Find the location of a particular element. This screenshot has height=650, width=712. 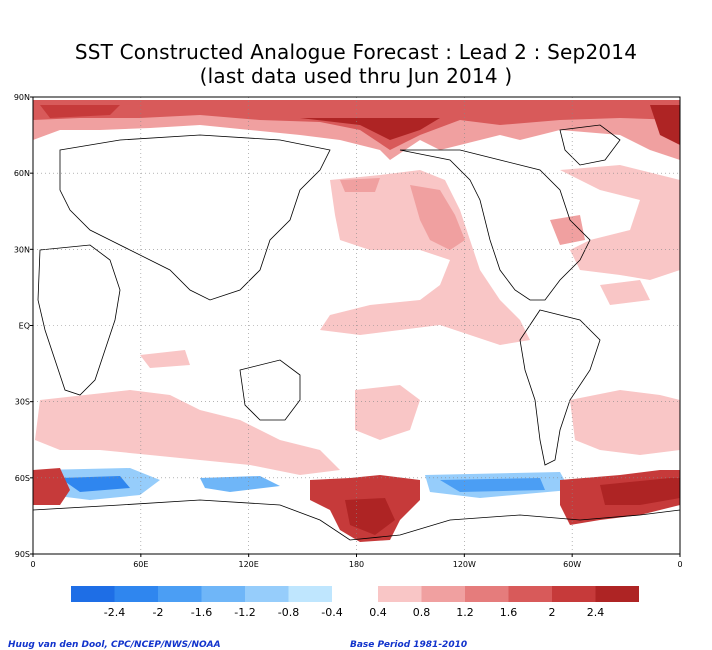

africa-outline is located at coordinates (79, 320).